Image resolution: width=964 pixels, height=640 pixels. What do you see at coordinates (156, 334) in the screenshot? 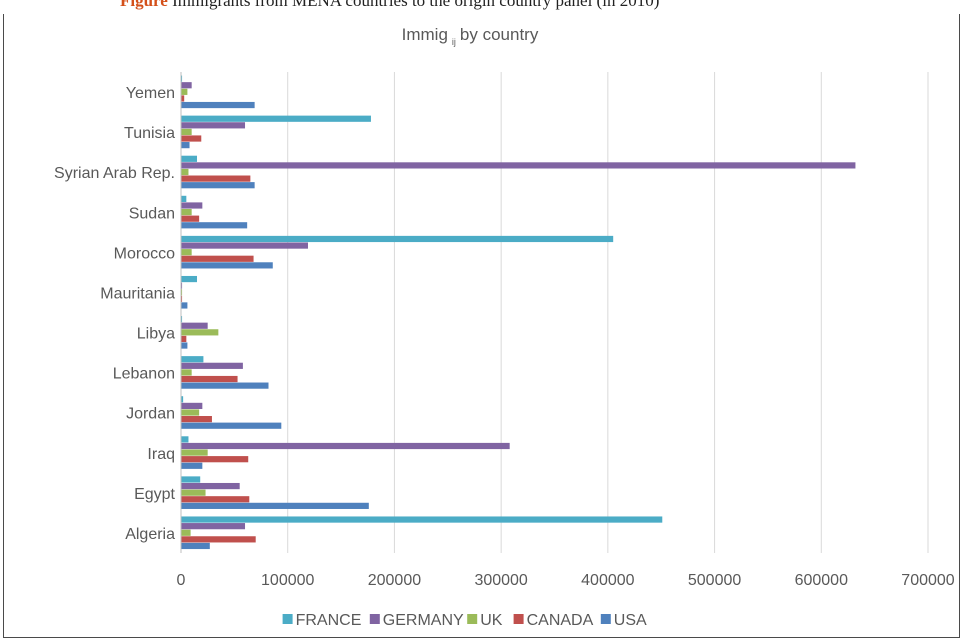
I see `y-category-label: Libya` at bounding box center [156, 334].